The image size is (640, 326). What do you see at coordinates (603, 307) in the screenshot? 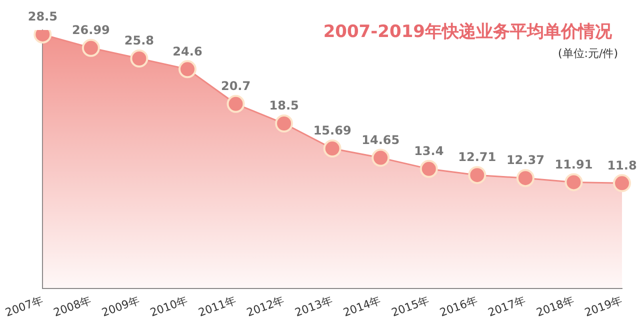
I see `x-tick-label: 2019年` at bounding box center [603, 307].